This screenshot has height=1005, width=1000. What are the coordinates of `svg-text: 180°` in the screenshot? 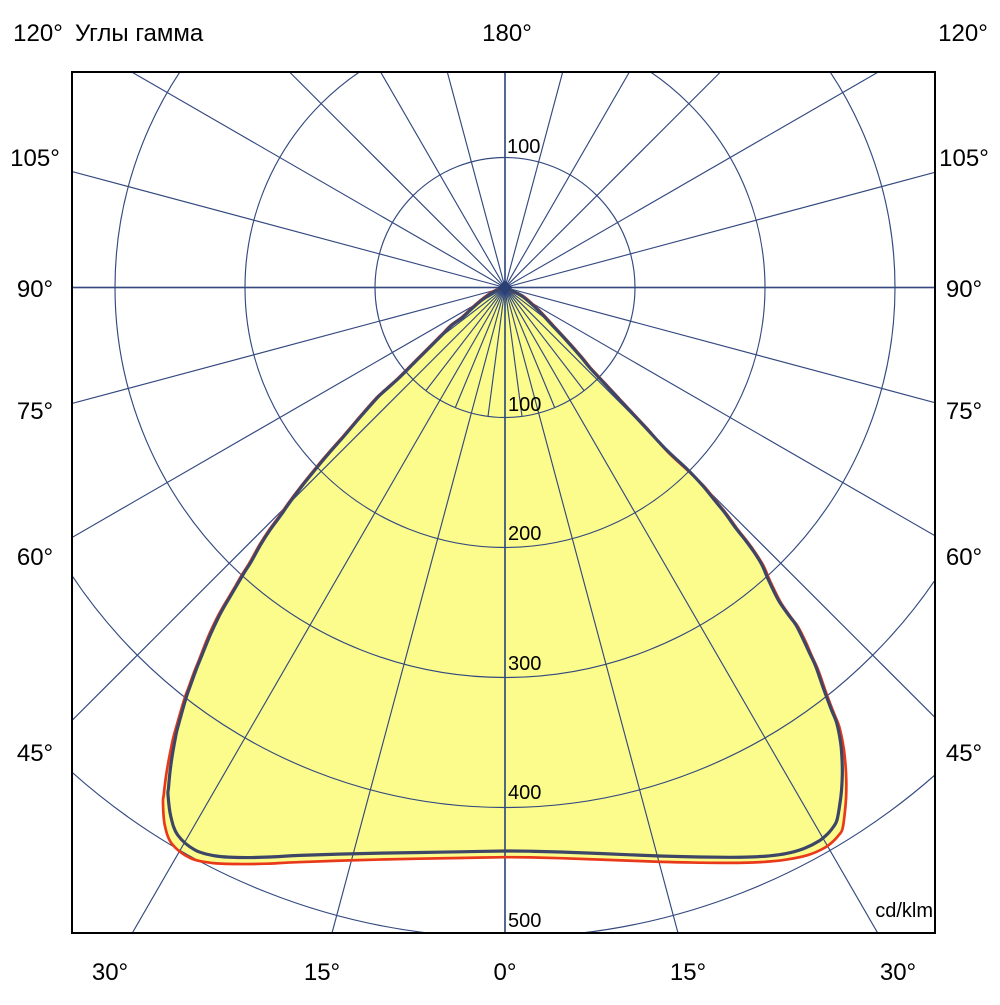 It's located at (507, 33).